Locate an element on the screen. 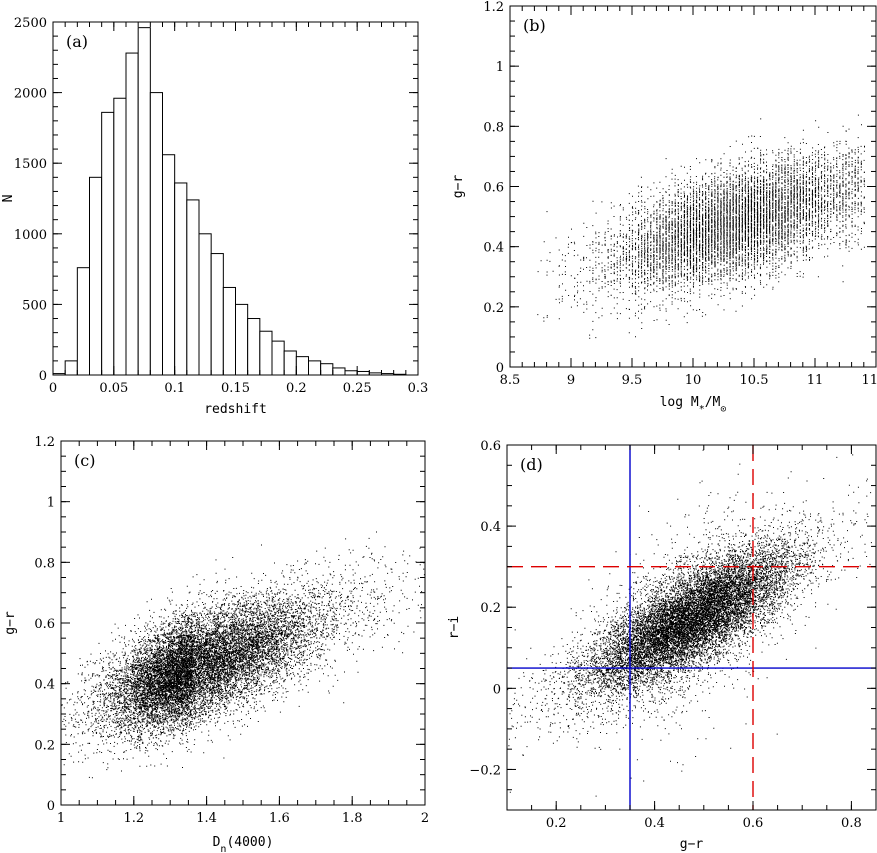 The image size is (877, 853). panel-c-xtick-label: 1.4 is located at coordinates (206, 818).